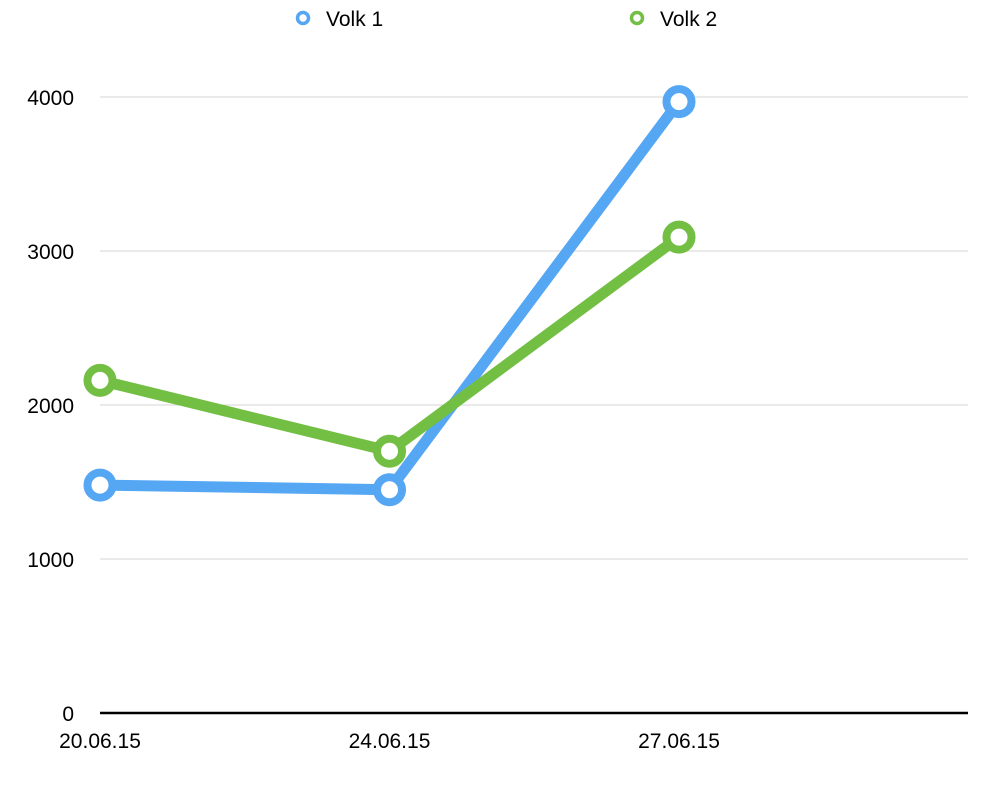 The image size is (1008, 804). What do you see at coordinates (354, 19) in the screenshot?
I see `legend-label-1: Volk 1` at bounding box center [354, 19].